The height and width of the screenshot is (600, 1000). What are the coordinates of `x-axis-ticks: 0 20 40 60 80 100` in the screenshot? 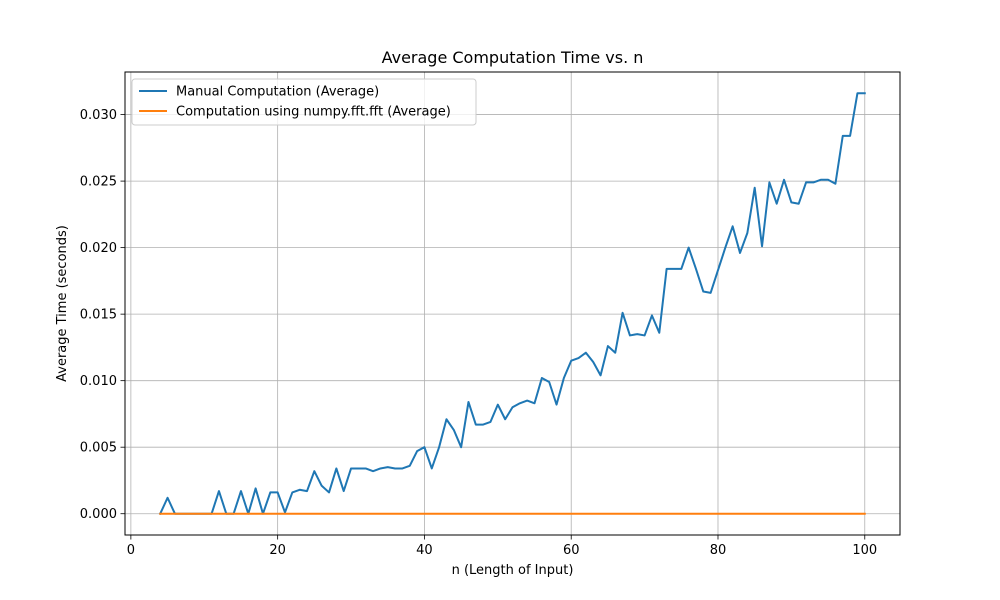 It's located at (502, 546).